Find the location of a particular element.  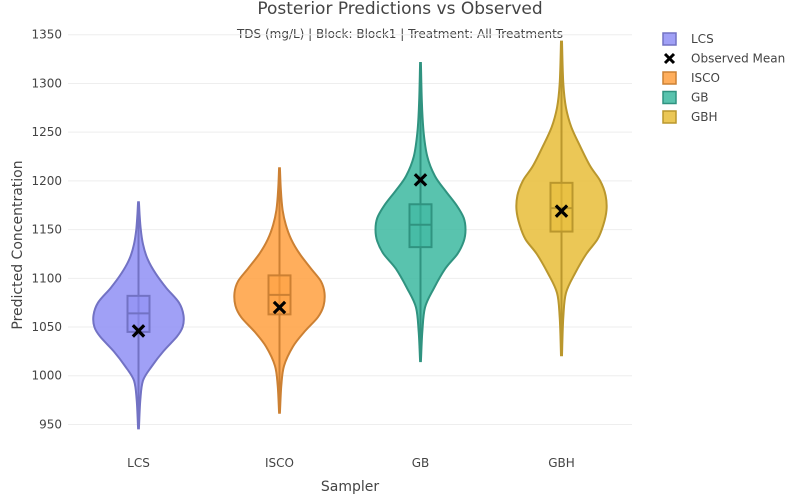

chart-title: Posterior Predictions vs Observed is located at coordinates (399, 9).